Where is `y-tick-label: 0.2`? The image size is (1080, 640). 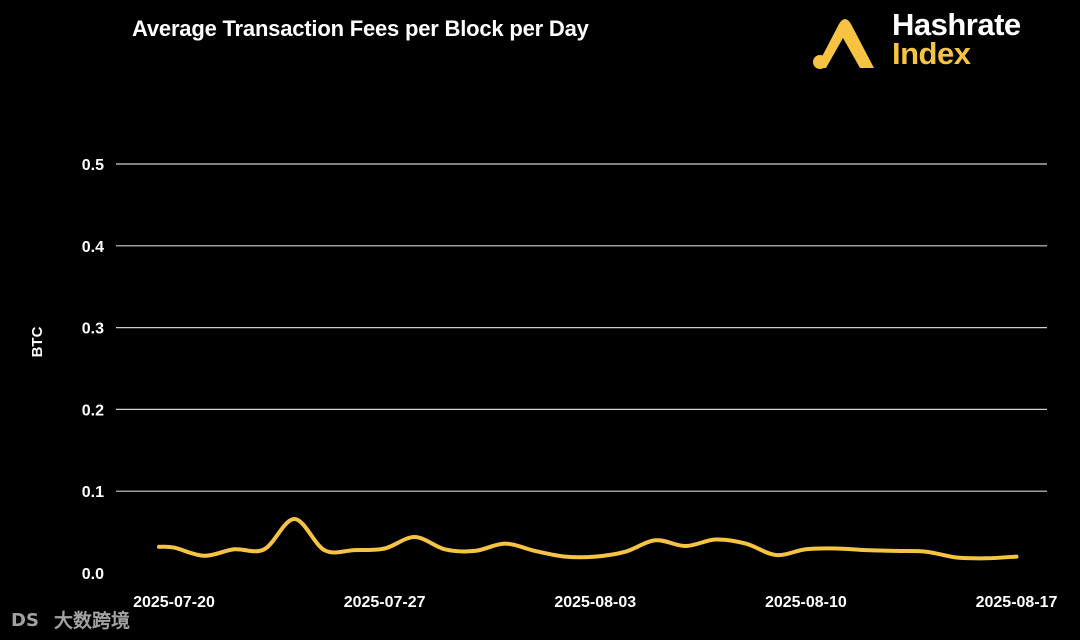
y-tick-label: 0.2 is located at coordinates (93, 410).